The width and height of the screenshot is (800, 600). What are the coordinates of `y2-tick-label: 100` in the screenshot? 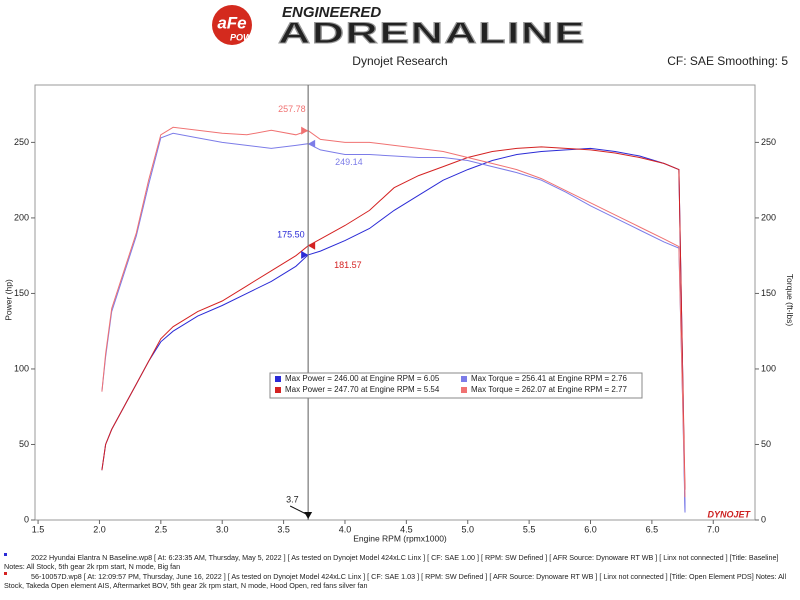 It's located at (768, 368).